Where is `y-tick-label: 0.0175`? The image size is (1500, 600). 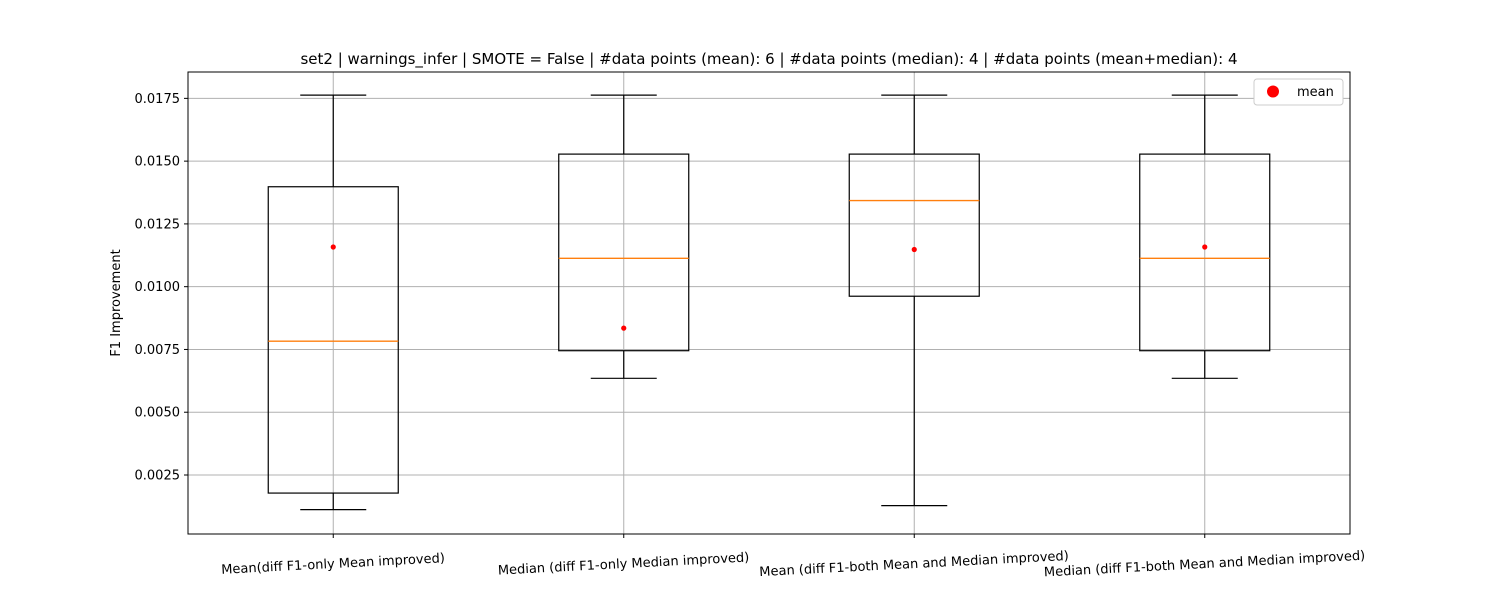
y-tick-label: 0.0175 is located at coordinates (158, 99).